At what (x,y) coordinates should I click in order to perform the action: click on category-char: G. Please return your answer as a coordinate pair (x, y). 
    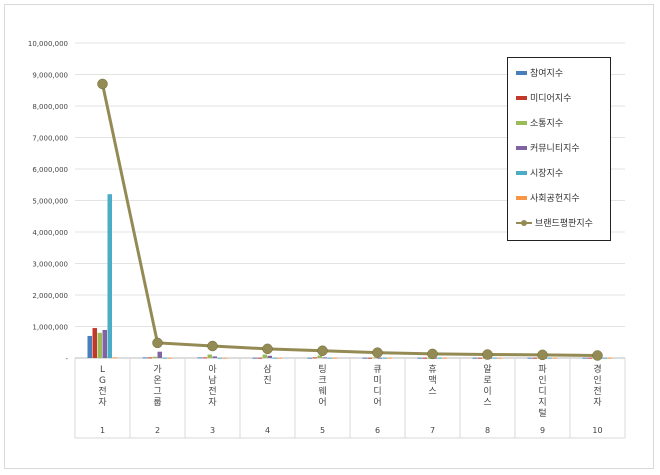
    Looking at the image, I should click on (102, 381).